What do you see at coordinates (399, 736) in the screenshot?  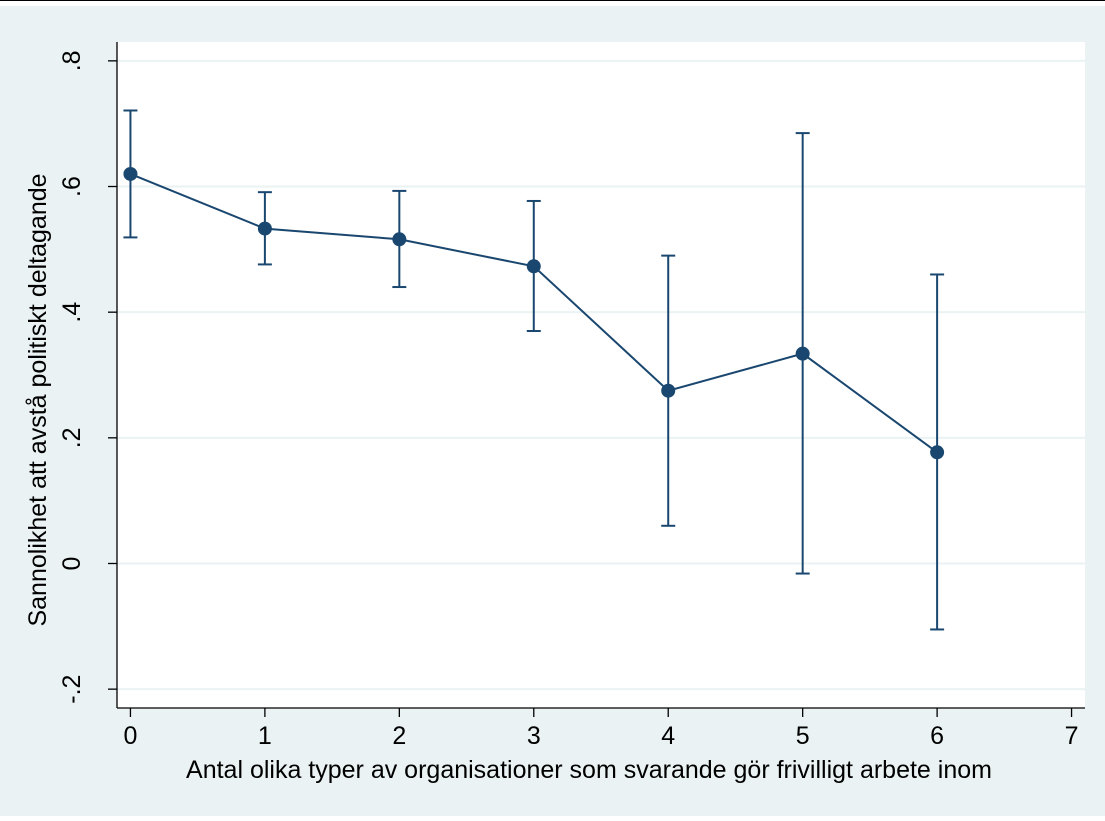 I see `x-tick-label: 2` at bounding box center [399, 736].